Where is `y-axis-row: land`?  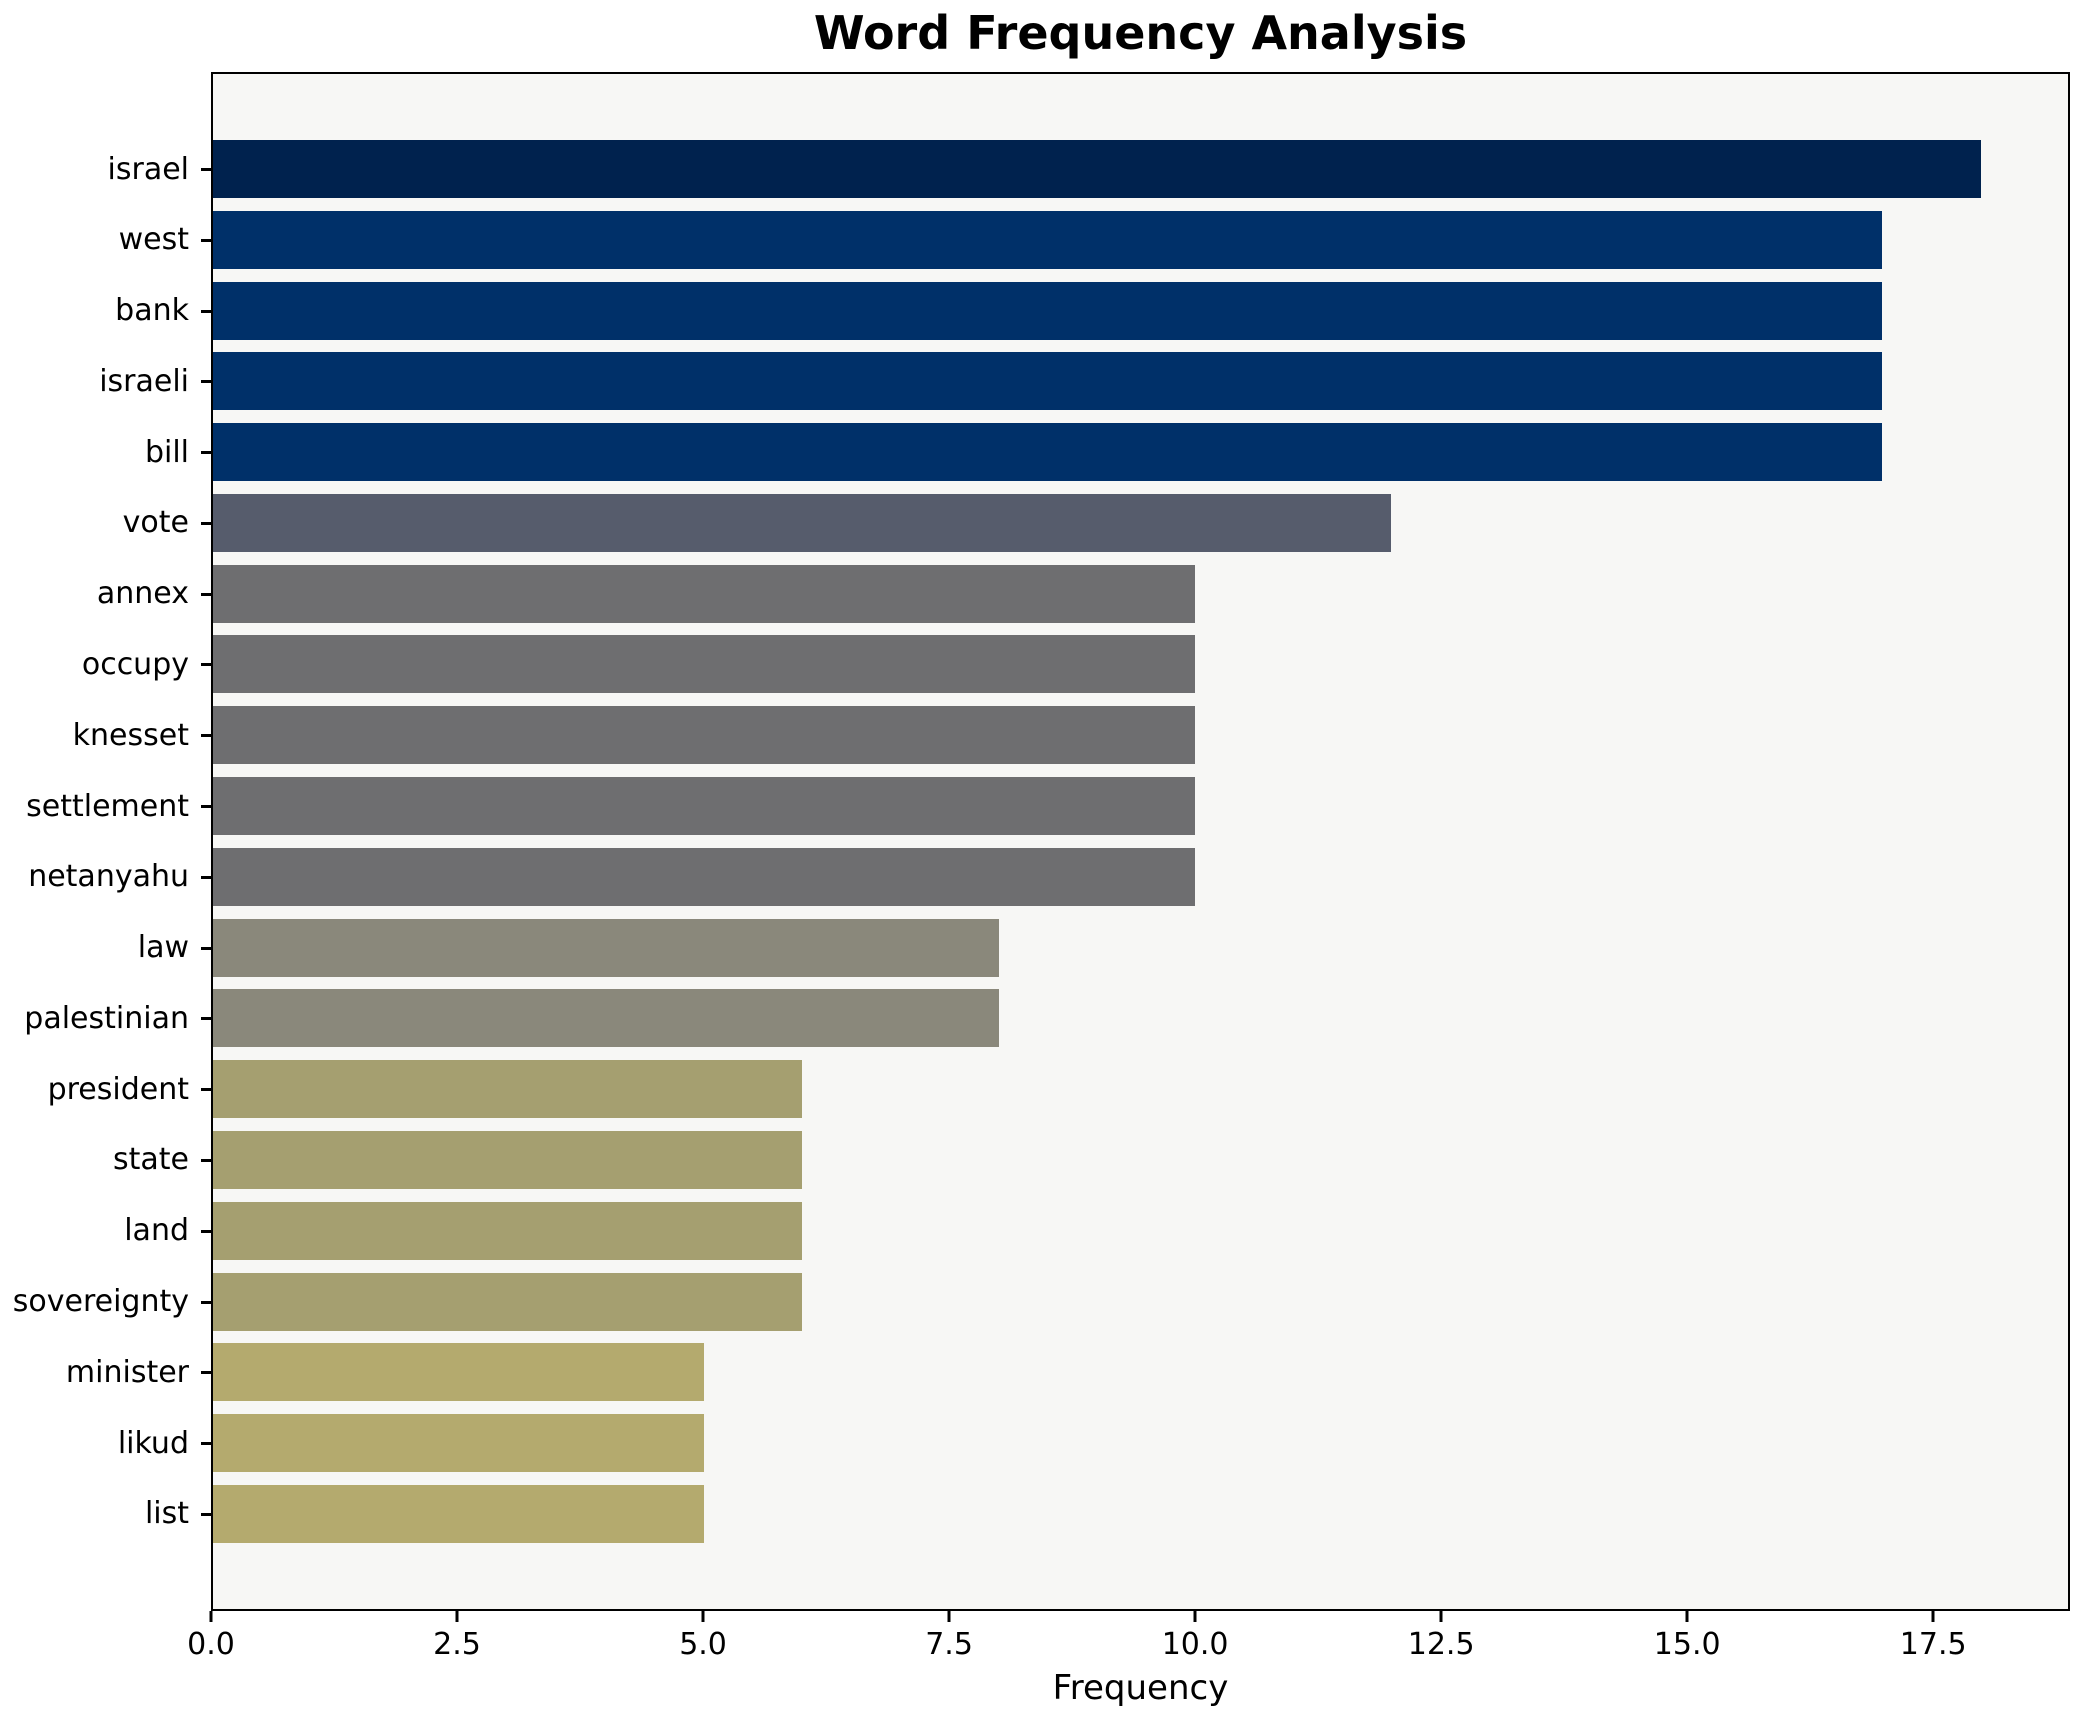
y-axis-row: land is located at coordinates (105, 1231).